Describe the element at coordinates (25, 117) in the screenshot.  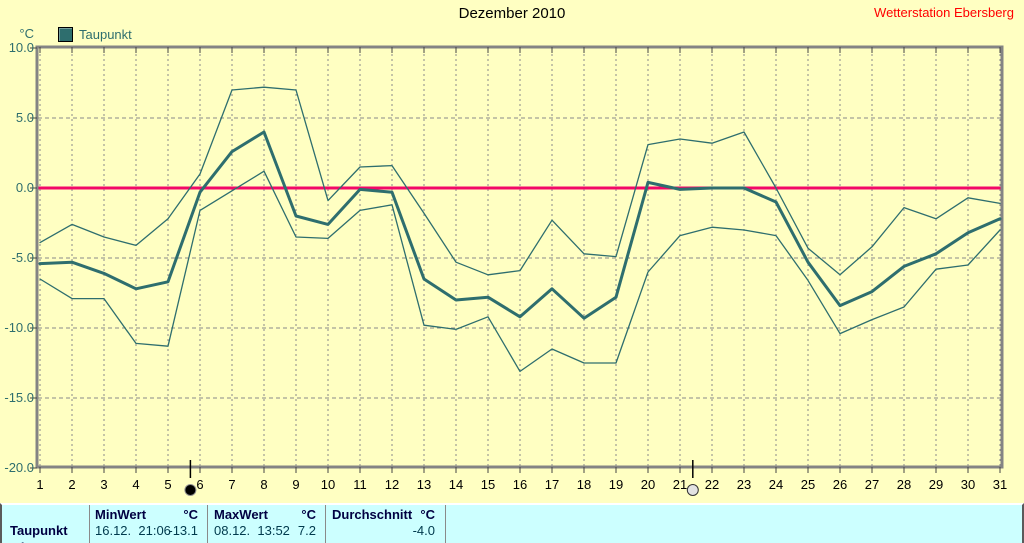
I see `y-tick-label: 5.0` at that location.